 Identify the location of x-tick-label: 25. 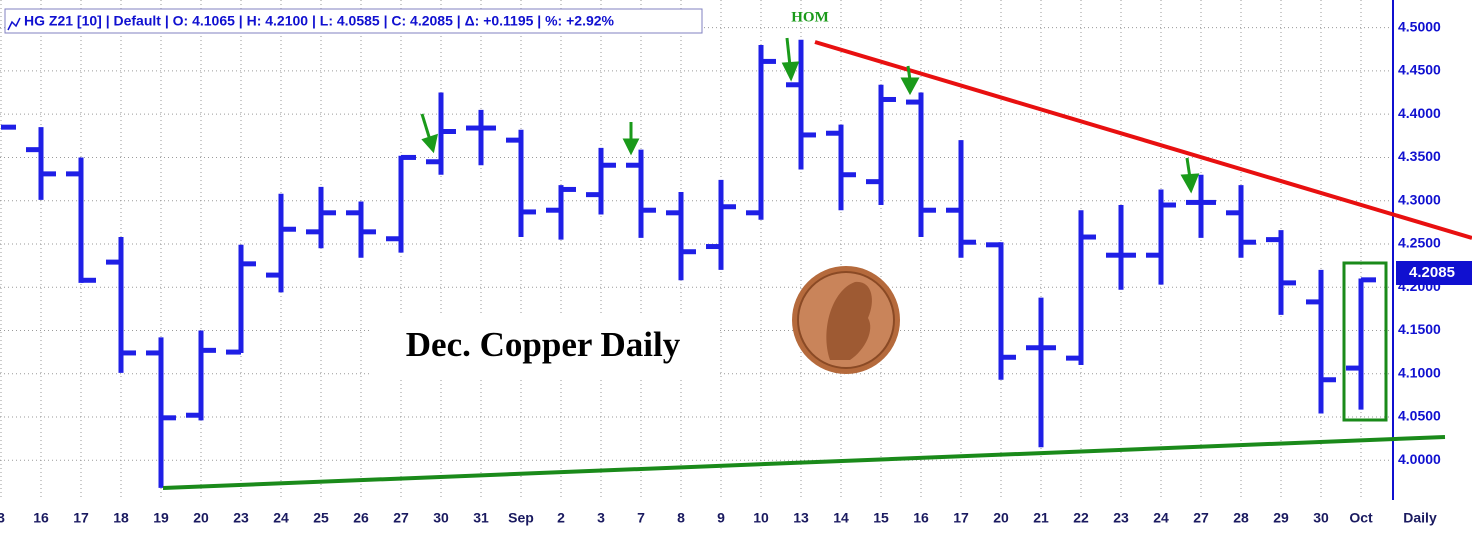
(321, 518).